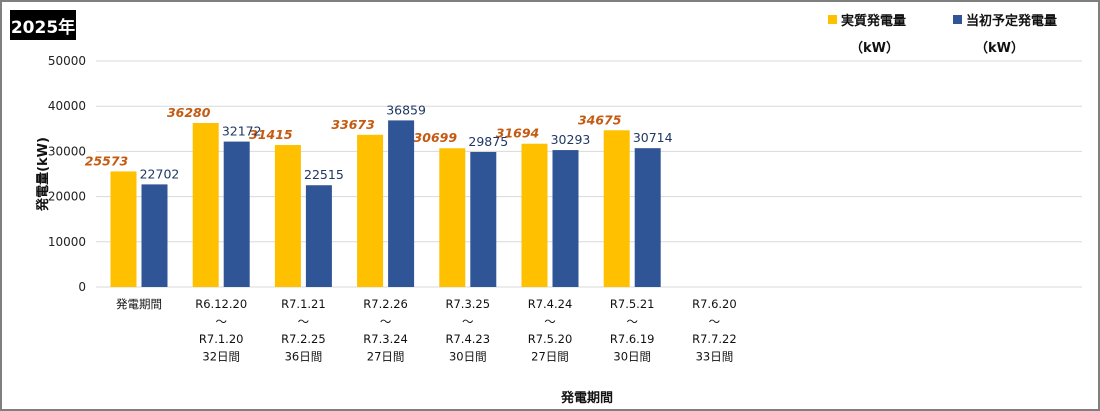 This screenshot has height=411, width=1100. I want to click on x-category-label: R7.1.20, so click(221, 339).